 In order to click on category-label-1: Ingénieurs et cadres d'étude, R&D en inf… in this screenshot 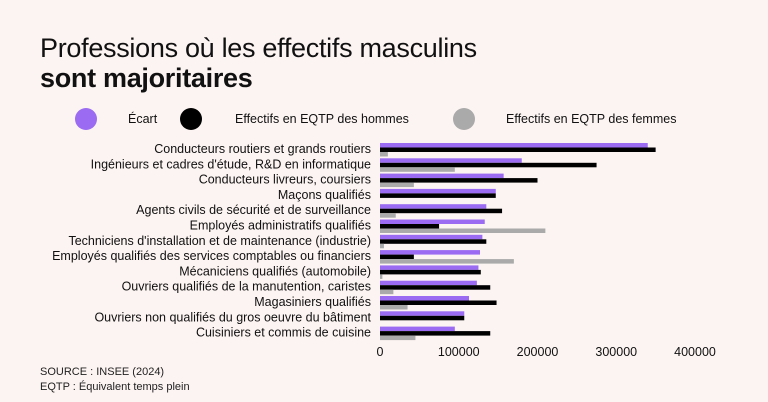, I will do `click(231, 164)`.